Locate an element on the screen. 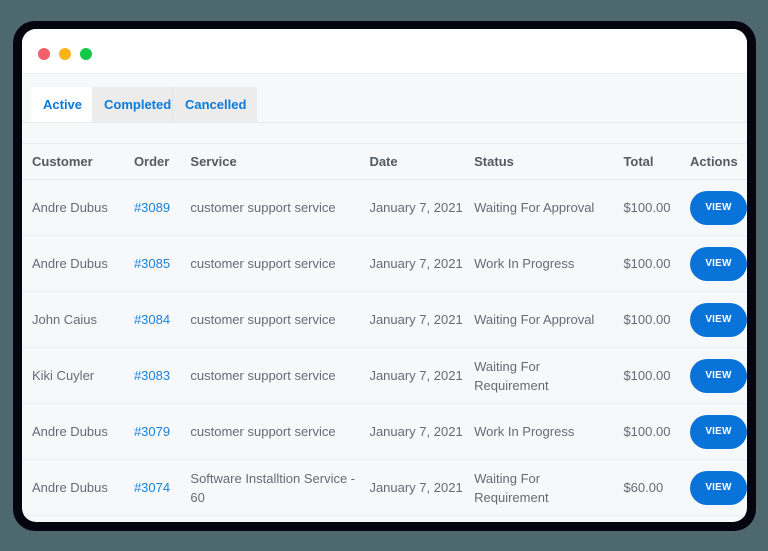 Image resolution: width=768 pixels, height=551 pixels. customer-cell: John Caius is located at coordinates (78, 319).